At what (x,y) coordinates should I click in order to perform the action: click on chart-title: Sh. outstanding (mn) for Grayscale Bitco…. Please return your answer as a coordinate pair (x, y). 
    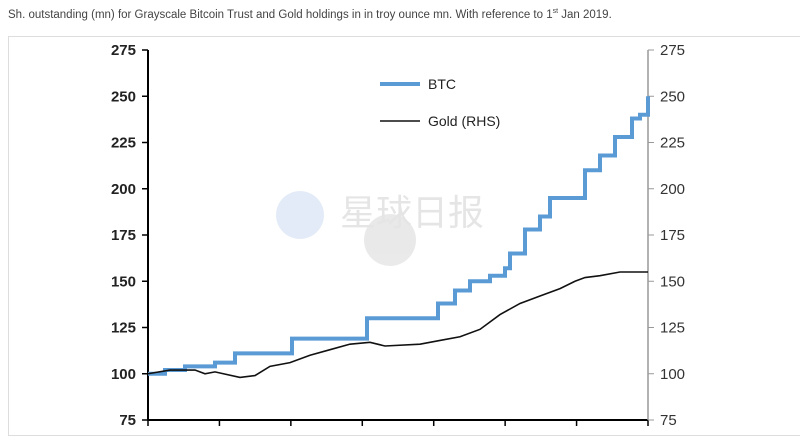
    Looking at the image, I should click on (310, 14).